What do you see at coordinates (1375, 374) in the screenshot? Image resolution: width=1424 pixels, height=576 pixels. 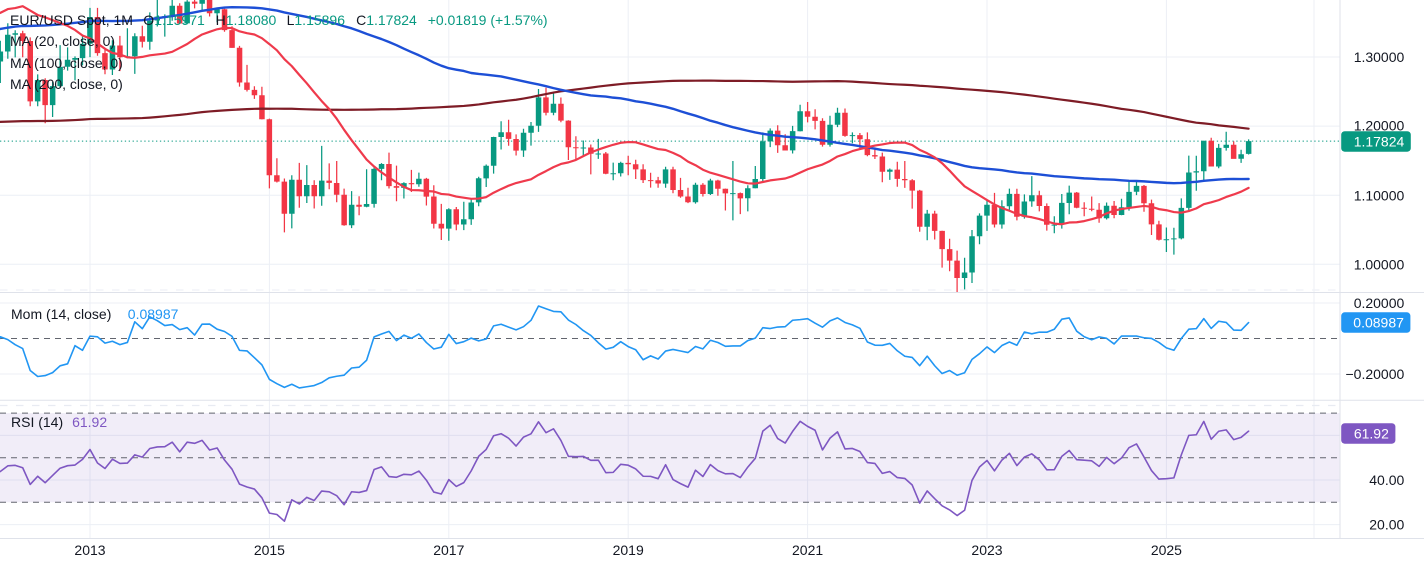 I see `svg-text: −0.20000` at bounding box center [1375, 374].